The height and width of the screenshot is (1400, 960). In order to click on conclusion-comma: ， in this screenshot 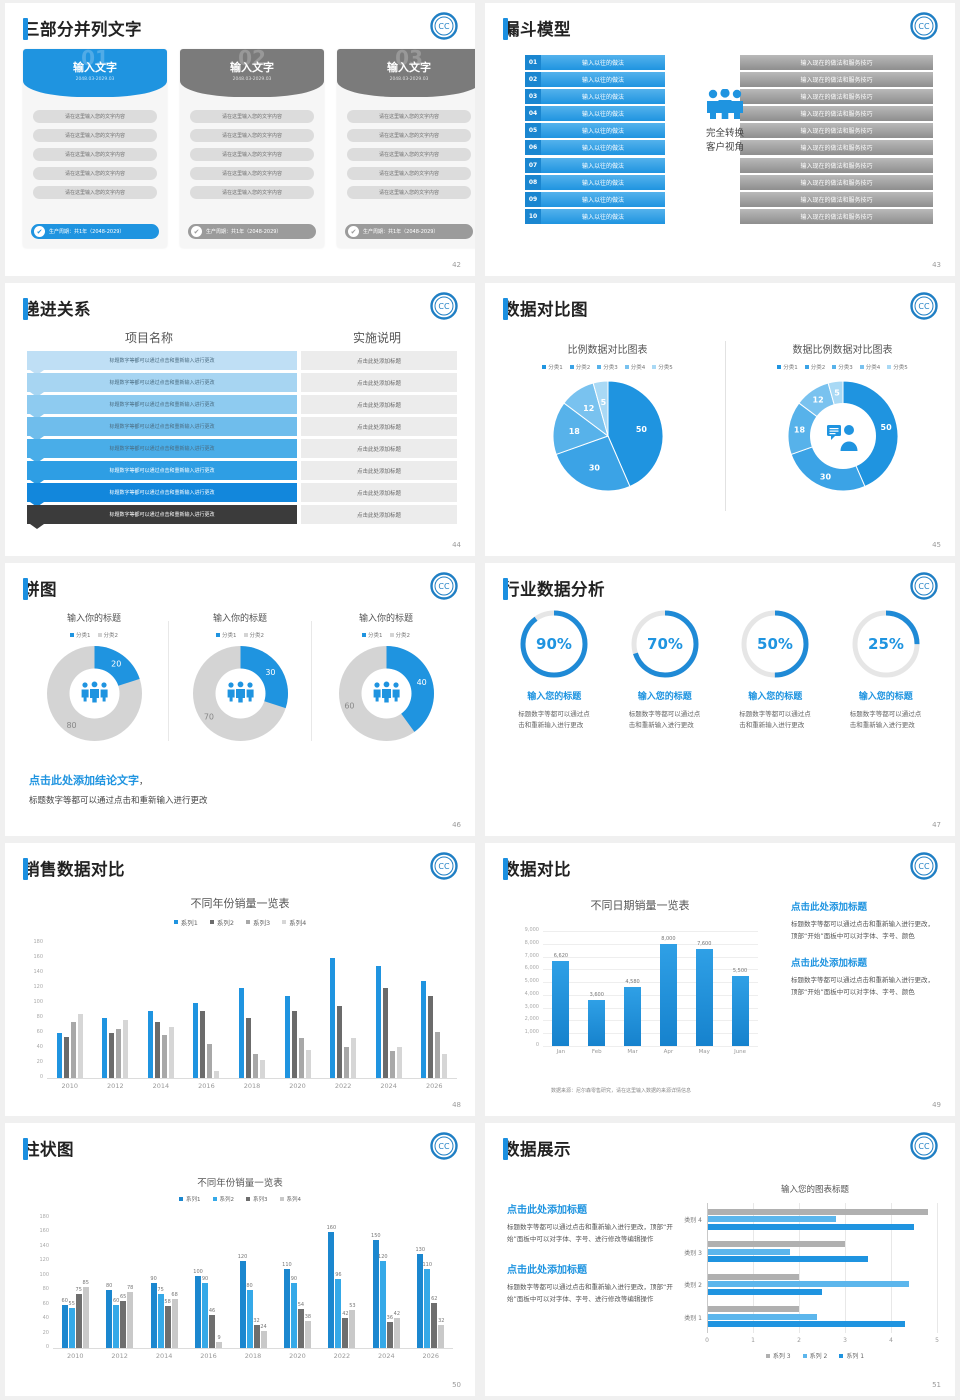, I will do `click(144, 782)`.